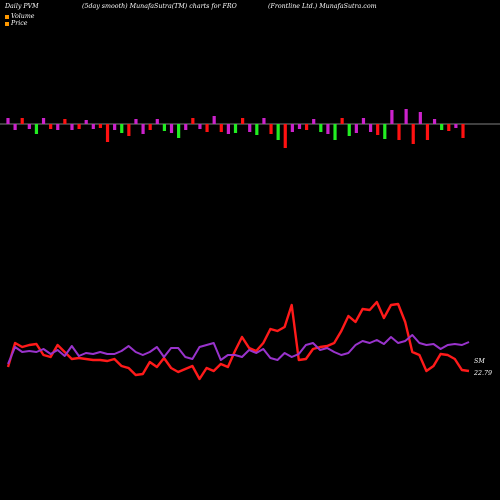  What do you see at coordinates (238, 349) in the screenshot?
I see `sm-line` at bounding box center [238, 349].